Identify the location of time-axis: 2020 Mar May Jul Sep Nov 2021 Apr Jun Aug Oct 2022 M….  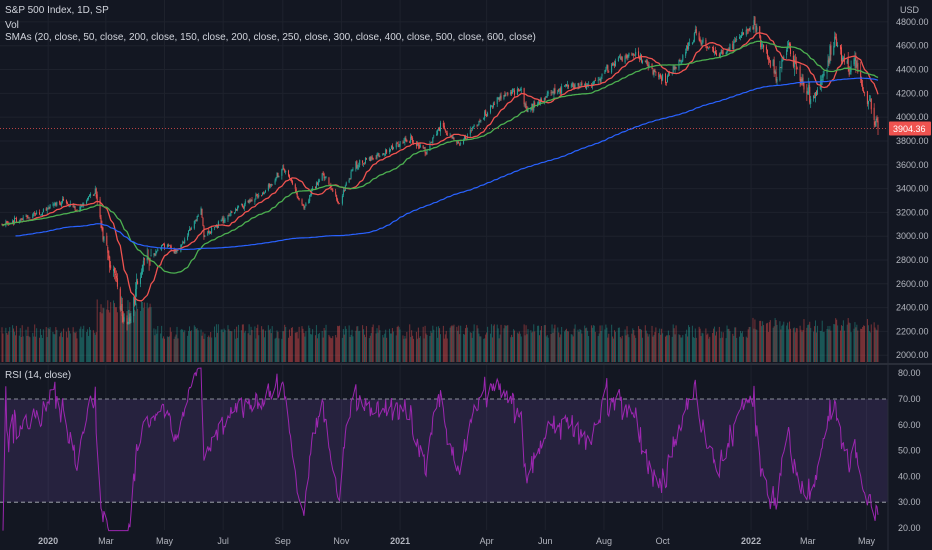
(456, 541).